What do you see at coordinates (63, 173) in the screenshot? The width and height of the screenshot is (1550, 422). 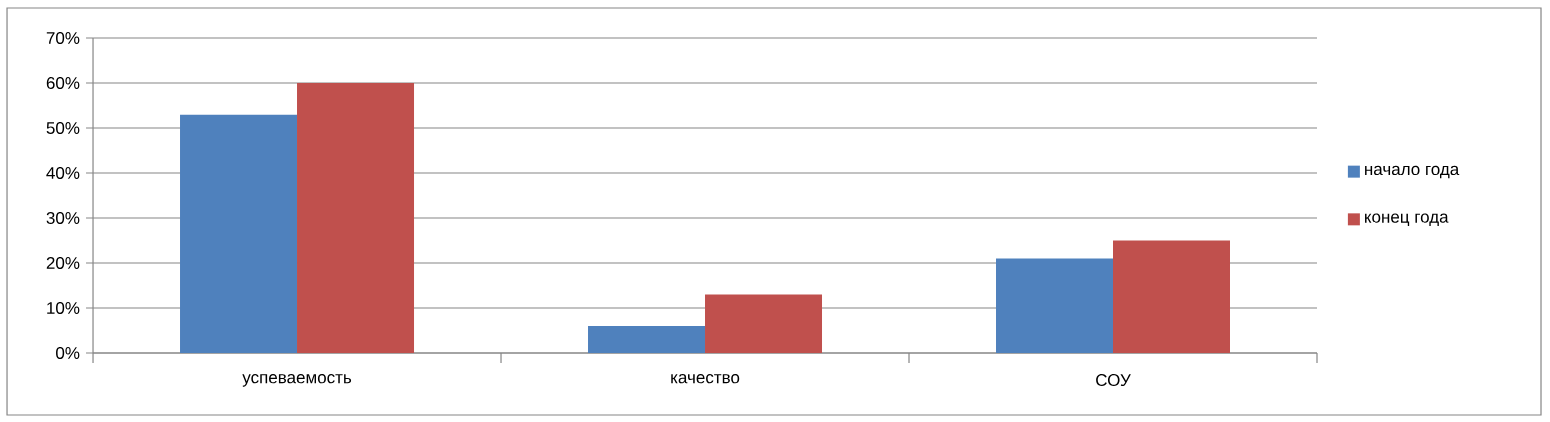 I see `y-tick-label: 40%` at bounding box center [63, 173].